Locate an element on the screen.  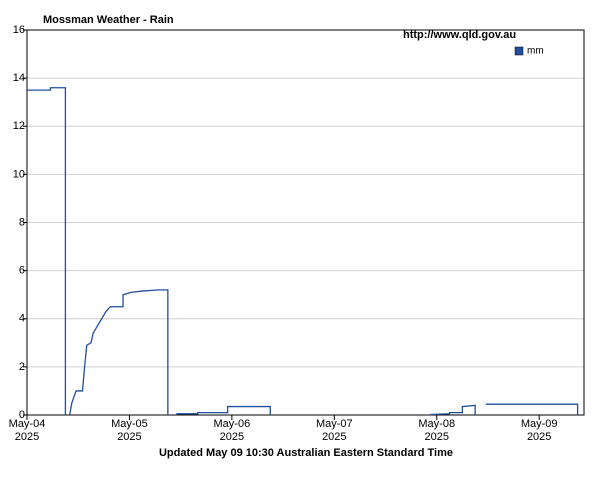
y-tick-label: 8 is located at coordinates (22, 222).